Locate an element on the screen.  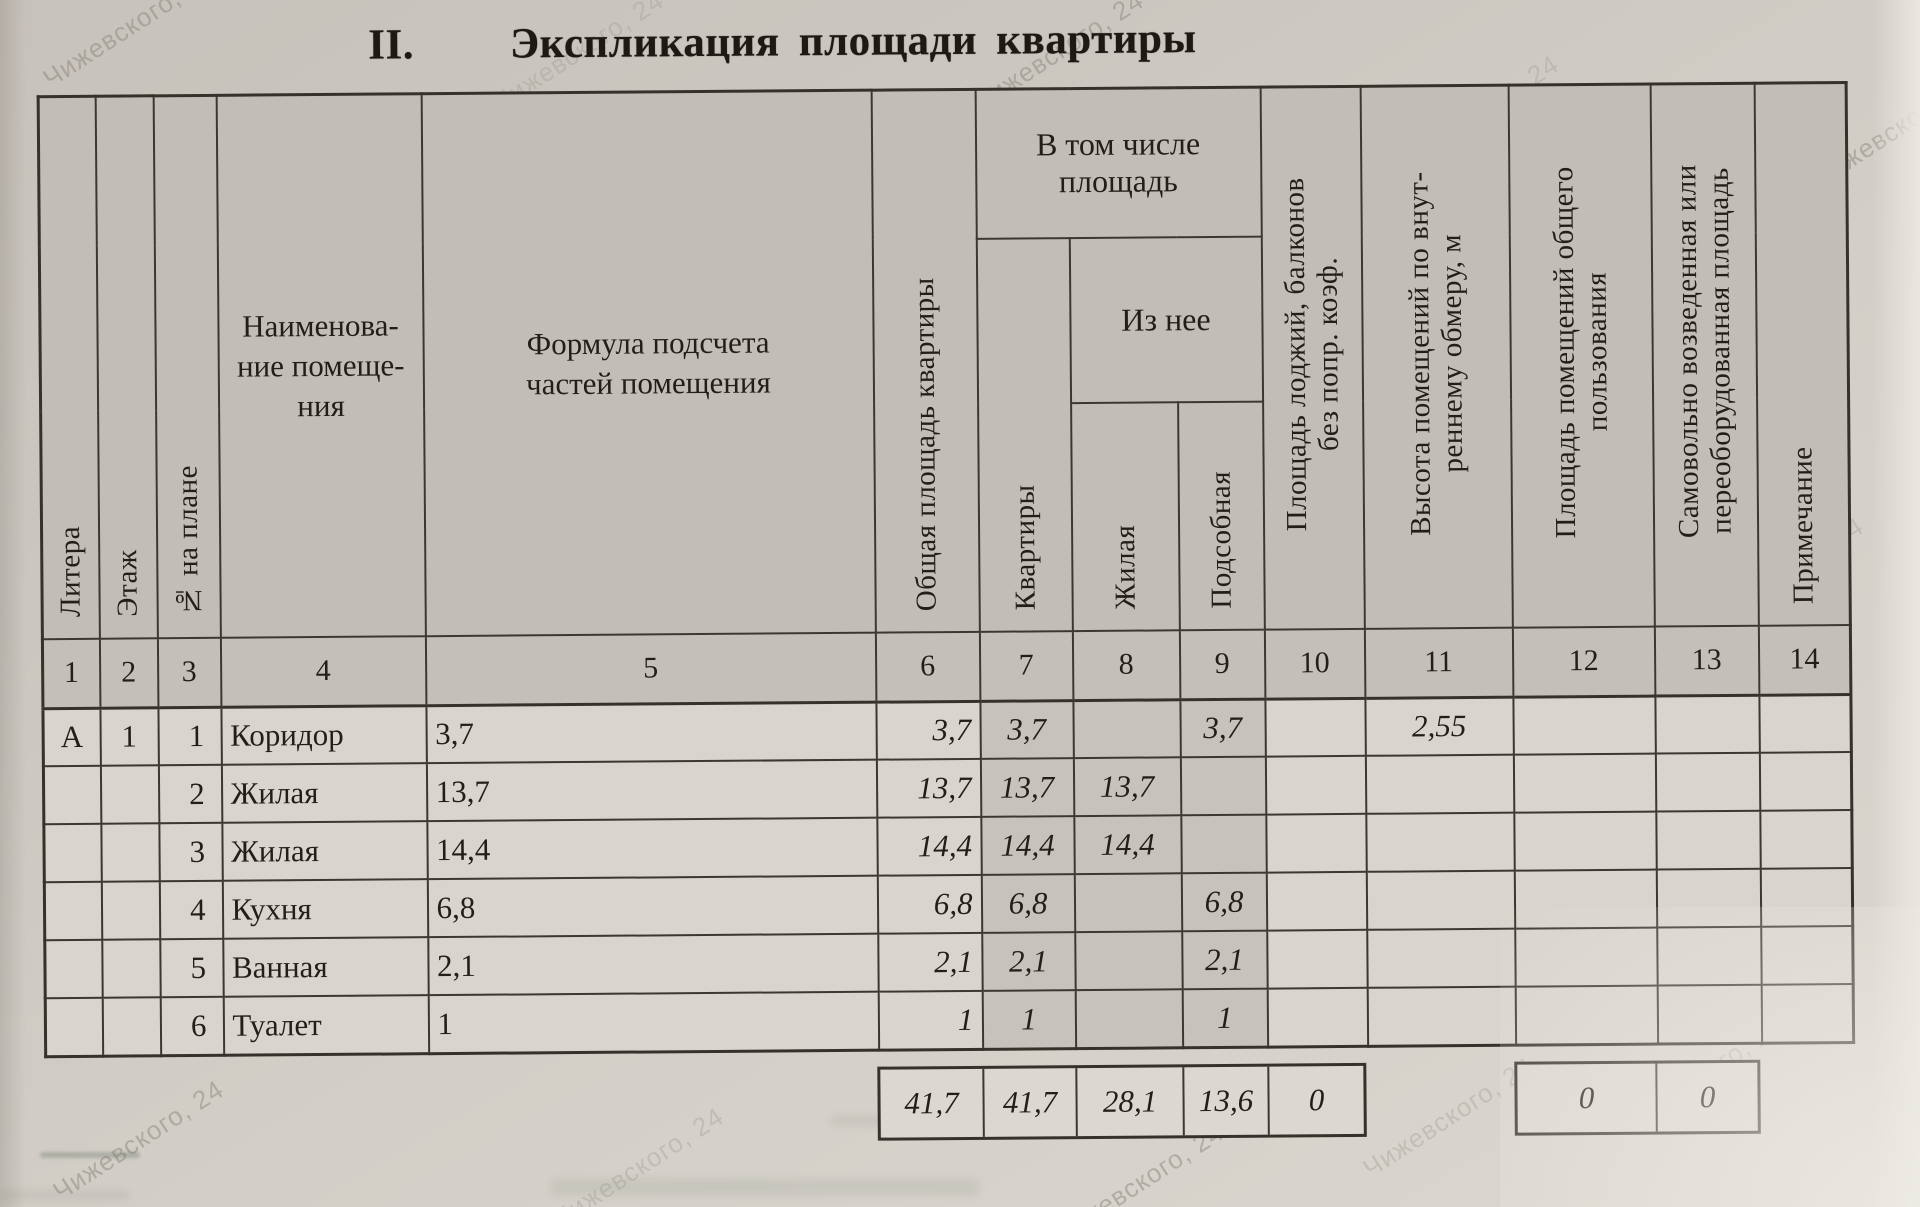
header-lodzhii-label: Площадь лоджий, балконов без попр. коэф. is located at coordinates (1311, 354).